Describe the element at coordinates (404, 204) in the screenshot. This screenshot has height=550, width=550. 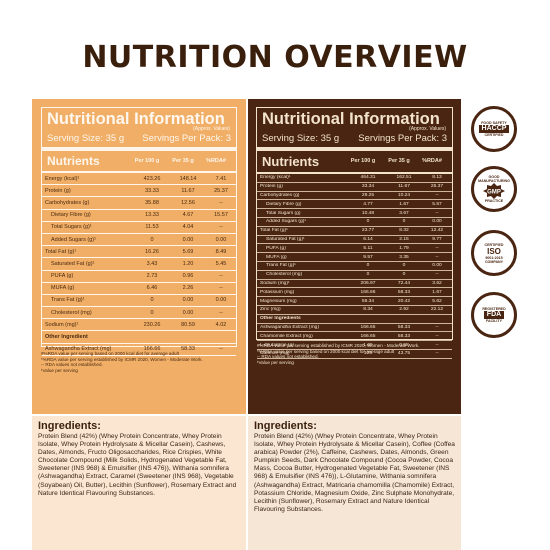
I see `value-per-35g: 1.67` at that location.